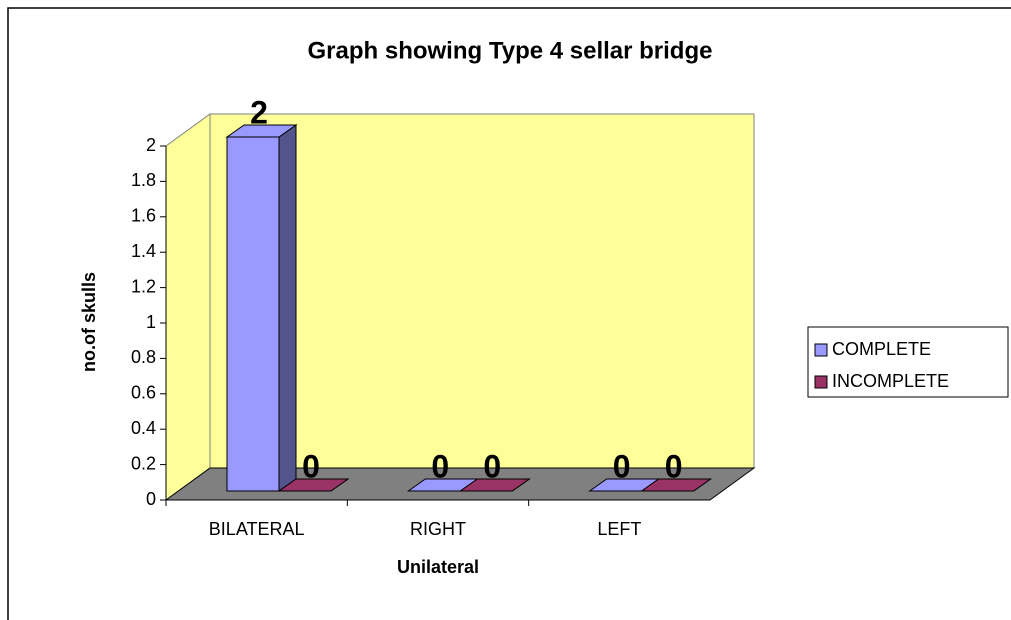 Image resolution: width=1011 pixels, height=620 pixels. Describe the element at coordinates (890, 381) in the screenshot. I see `legend-label: INCOMPLETE` at that location.